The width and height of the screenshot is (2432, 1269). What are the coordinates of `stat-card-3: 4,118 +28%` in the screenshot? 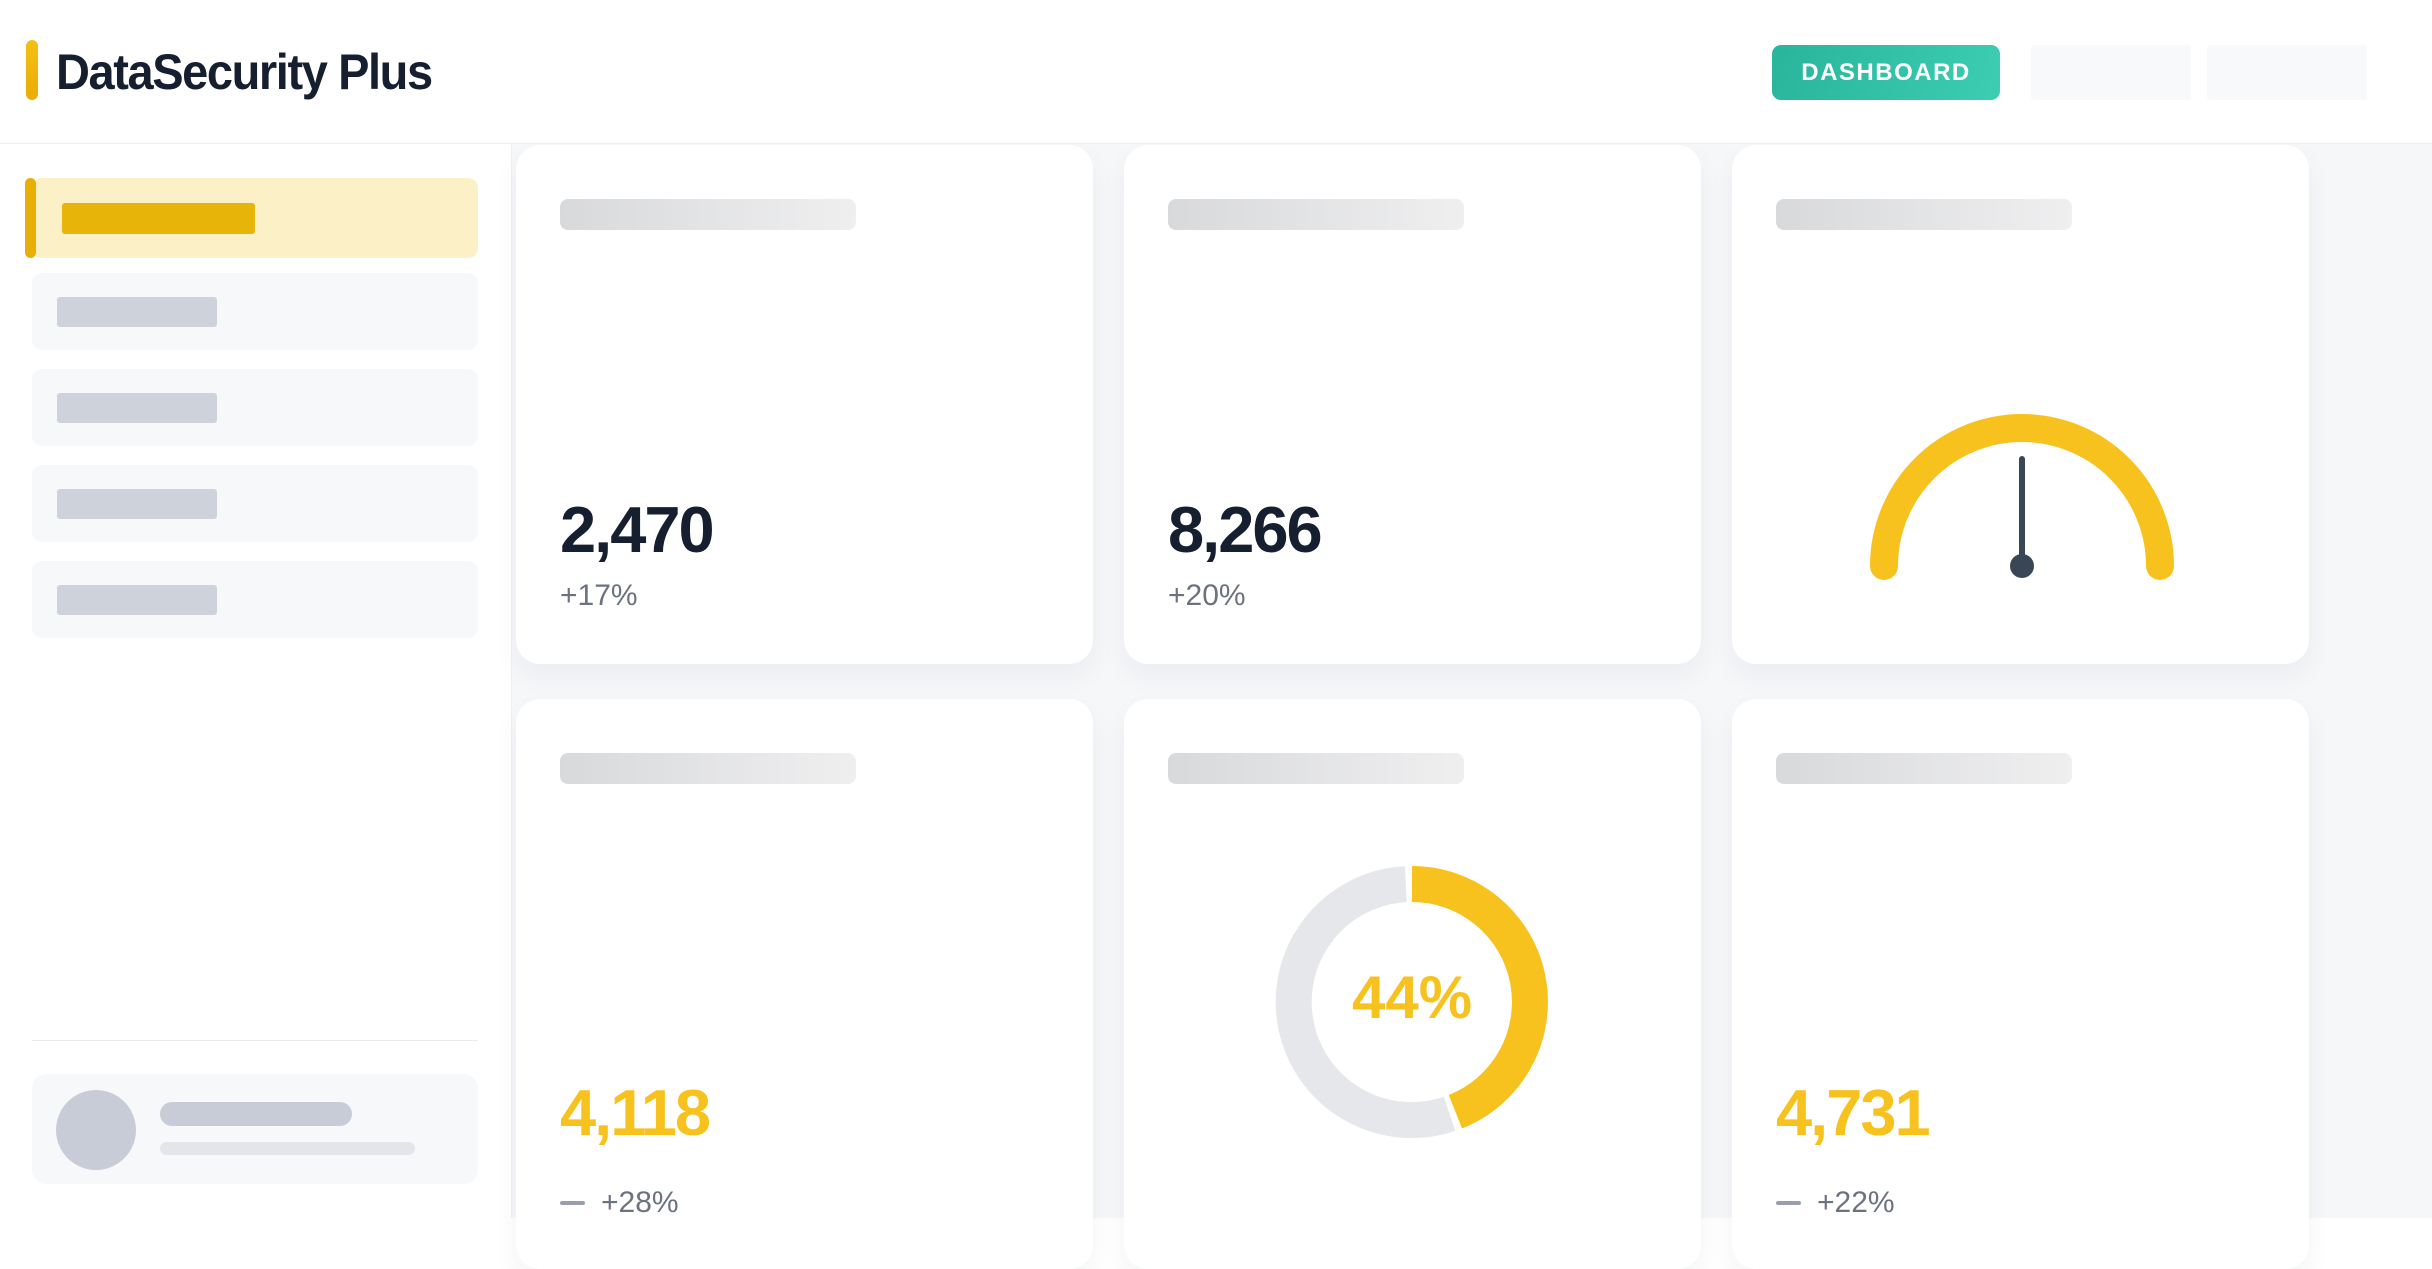 It's located at (804, 984).